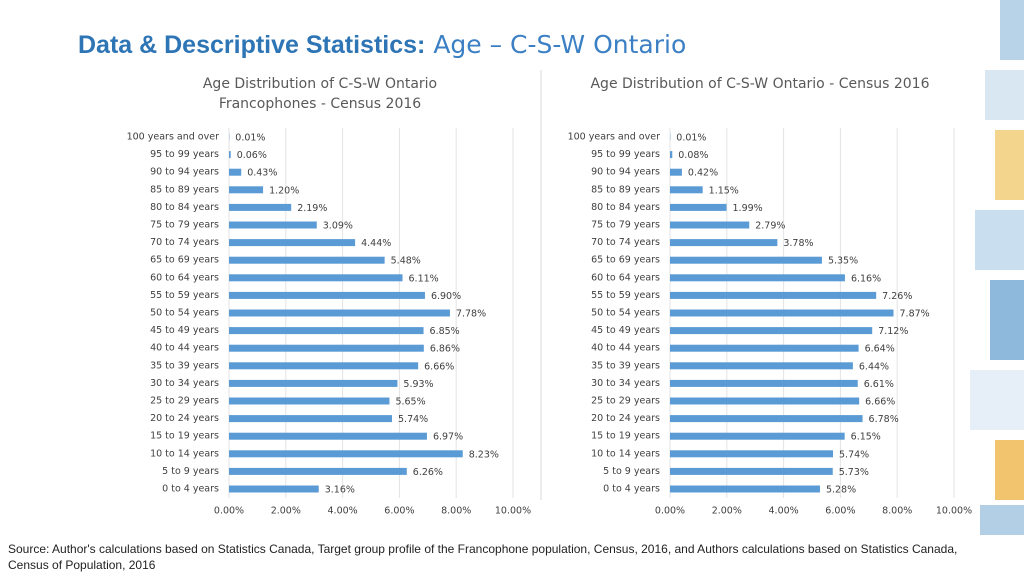  What do you see at coordinates (879, 384) in the screenshot?
I see `data-label: 6.61%` at bounding box center [879, 384].